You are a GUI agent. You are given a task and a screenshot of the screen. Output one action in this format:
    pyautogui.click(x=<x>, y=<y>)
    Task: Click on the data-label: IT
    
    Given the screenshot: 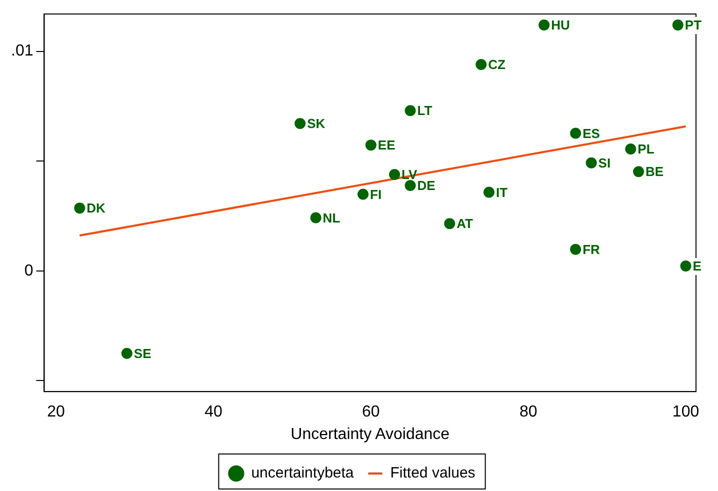 What is the action you would take?
    pyautogui.click(x=502, y=192)
    